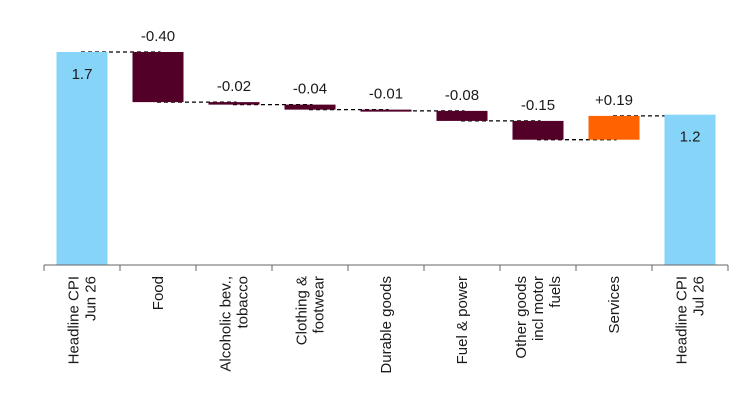 Image resolution: width=745 pixels, height=401 pixels. I want to click on x-tick-label-8: Headline CPIJul 26, so click(691, 320).